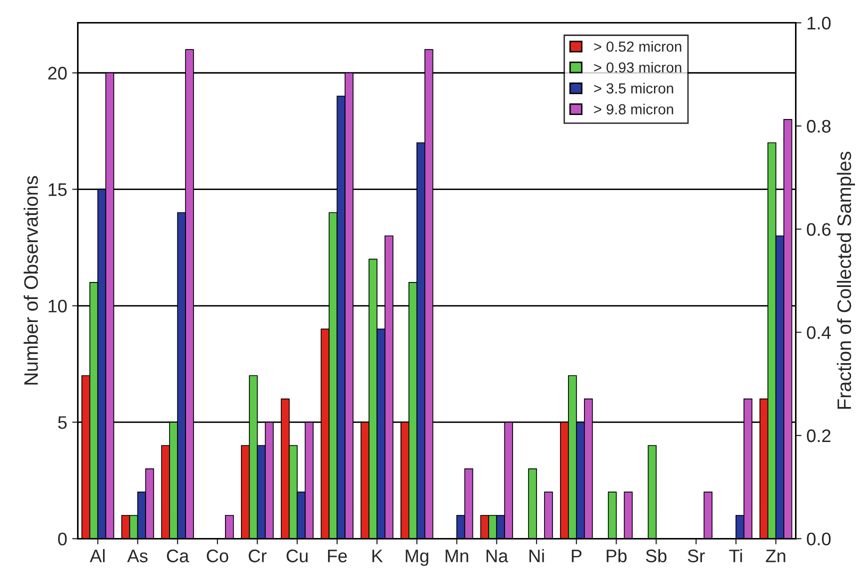  Describe the element at coordinates (819, 23) in the screenshot. I see `y2-tick-label: 1.0` at that location.